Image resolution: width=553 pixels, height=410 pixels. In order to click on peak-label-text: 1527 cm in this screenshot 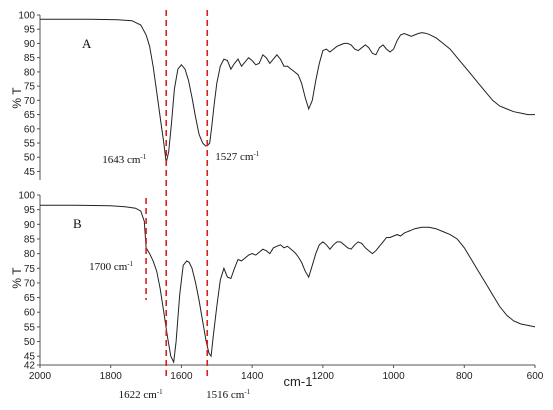, I will do `click(234, 157)`.